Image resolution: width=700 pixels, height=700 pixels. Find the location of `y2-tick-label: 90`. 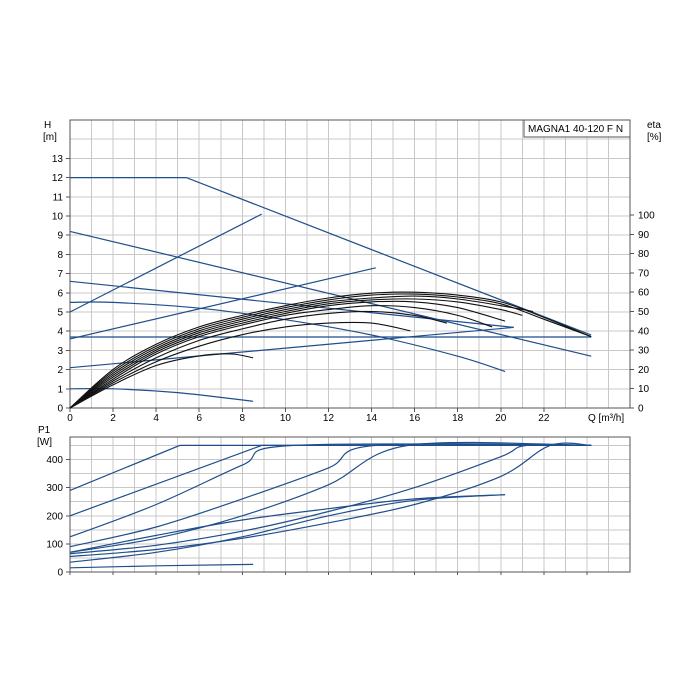

y2-tick-label: 90 is located at coordinates (644, 235).